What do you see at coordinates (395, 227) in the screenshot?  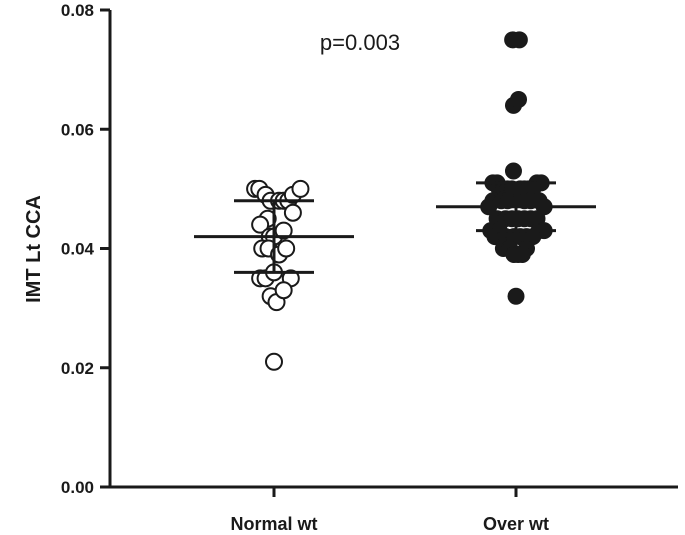 I see `mean-sd-bars` at bounding box center [395, 227].